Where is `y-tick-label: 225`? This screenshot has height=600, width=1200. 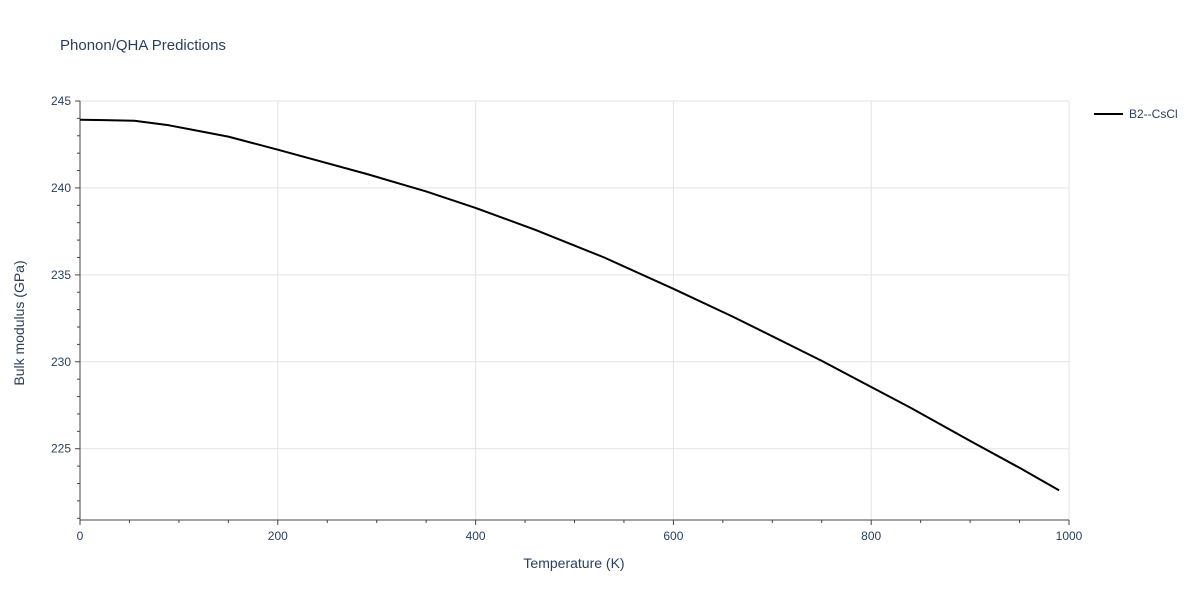 y-tick-label: 225 is located at coordinates (61, 449).